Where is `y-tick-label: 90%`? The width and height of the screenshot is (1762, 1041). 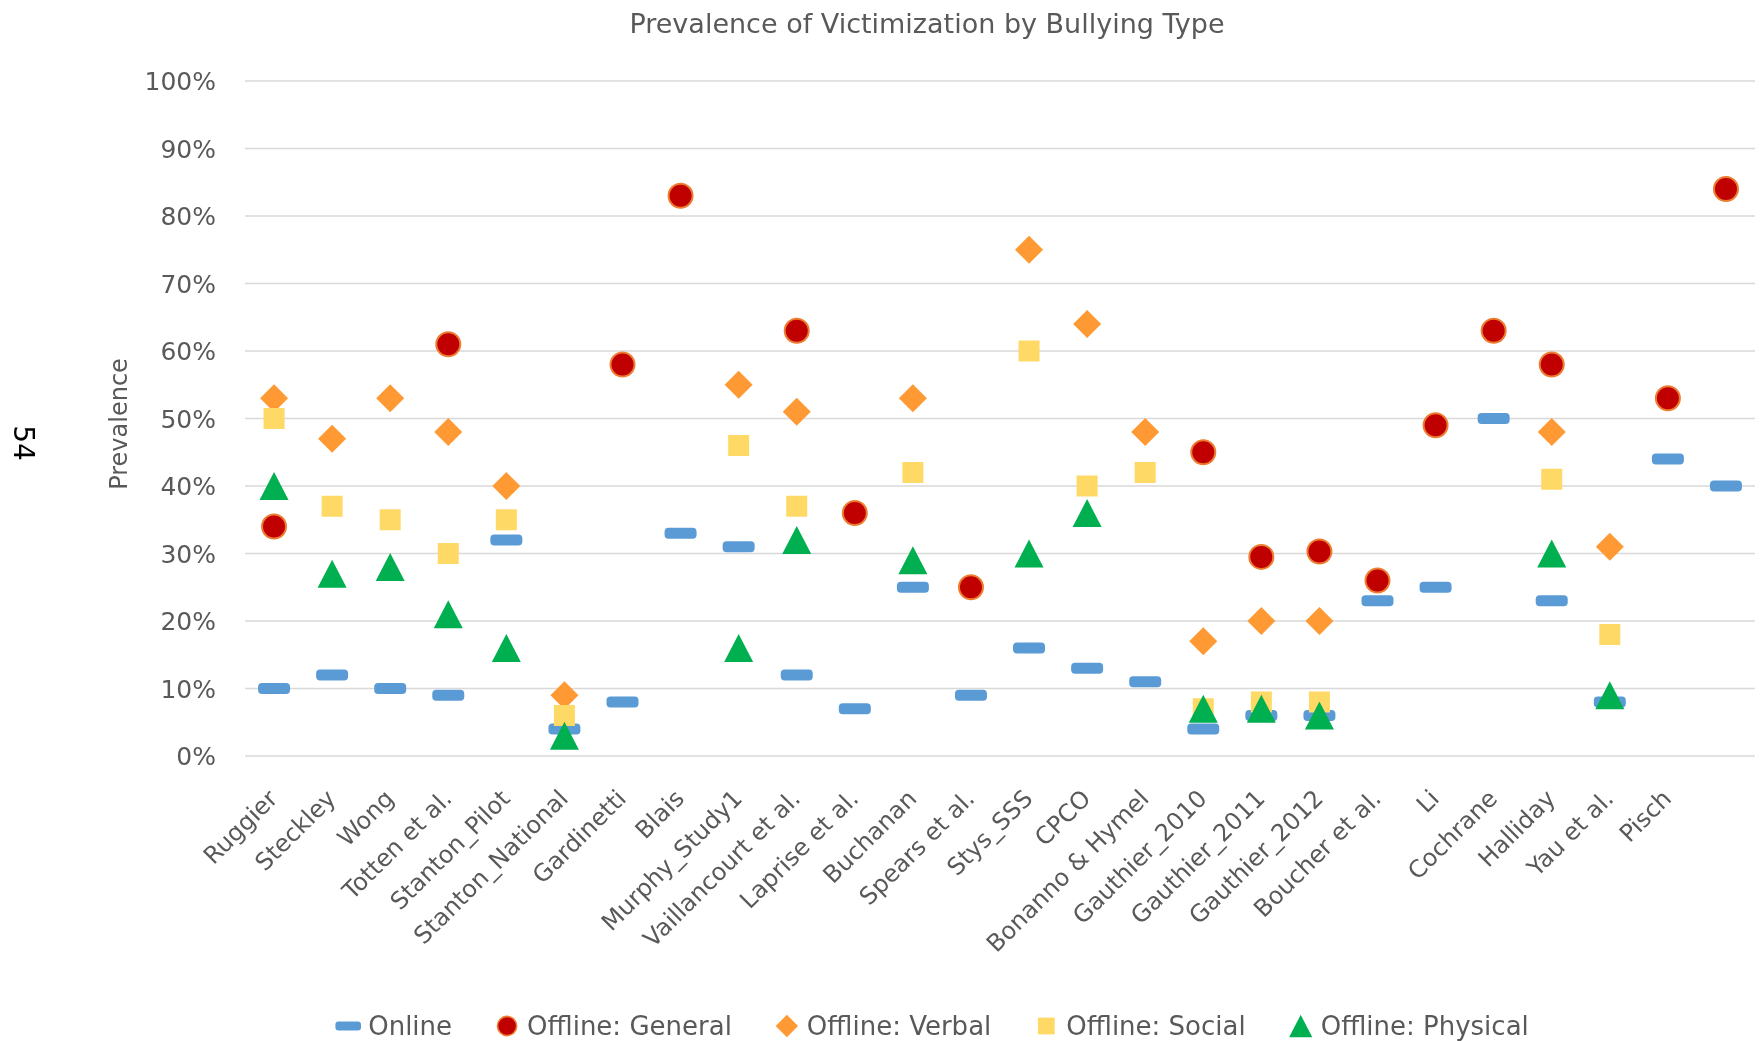 y-tick-label: 90% is located at coordinates (188, 149).